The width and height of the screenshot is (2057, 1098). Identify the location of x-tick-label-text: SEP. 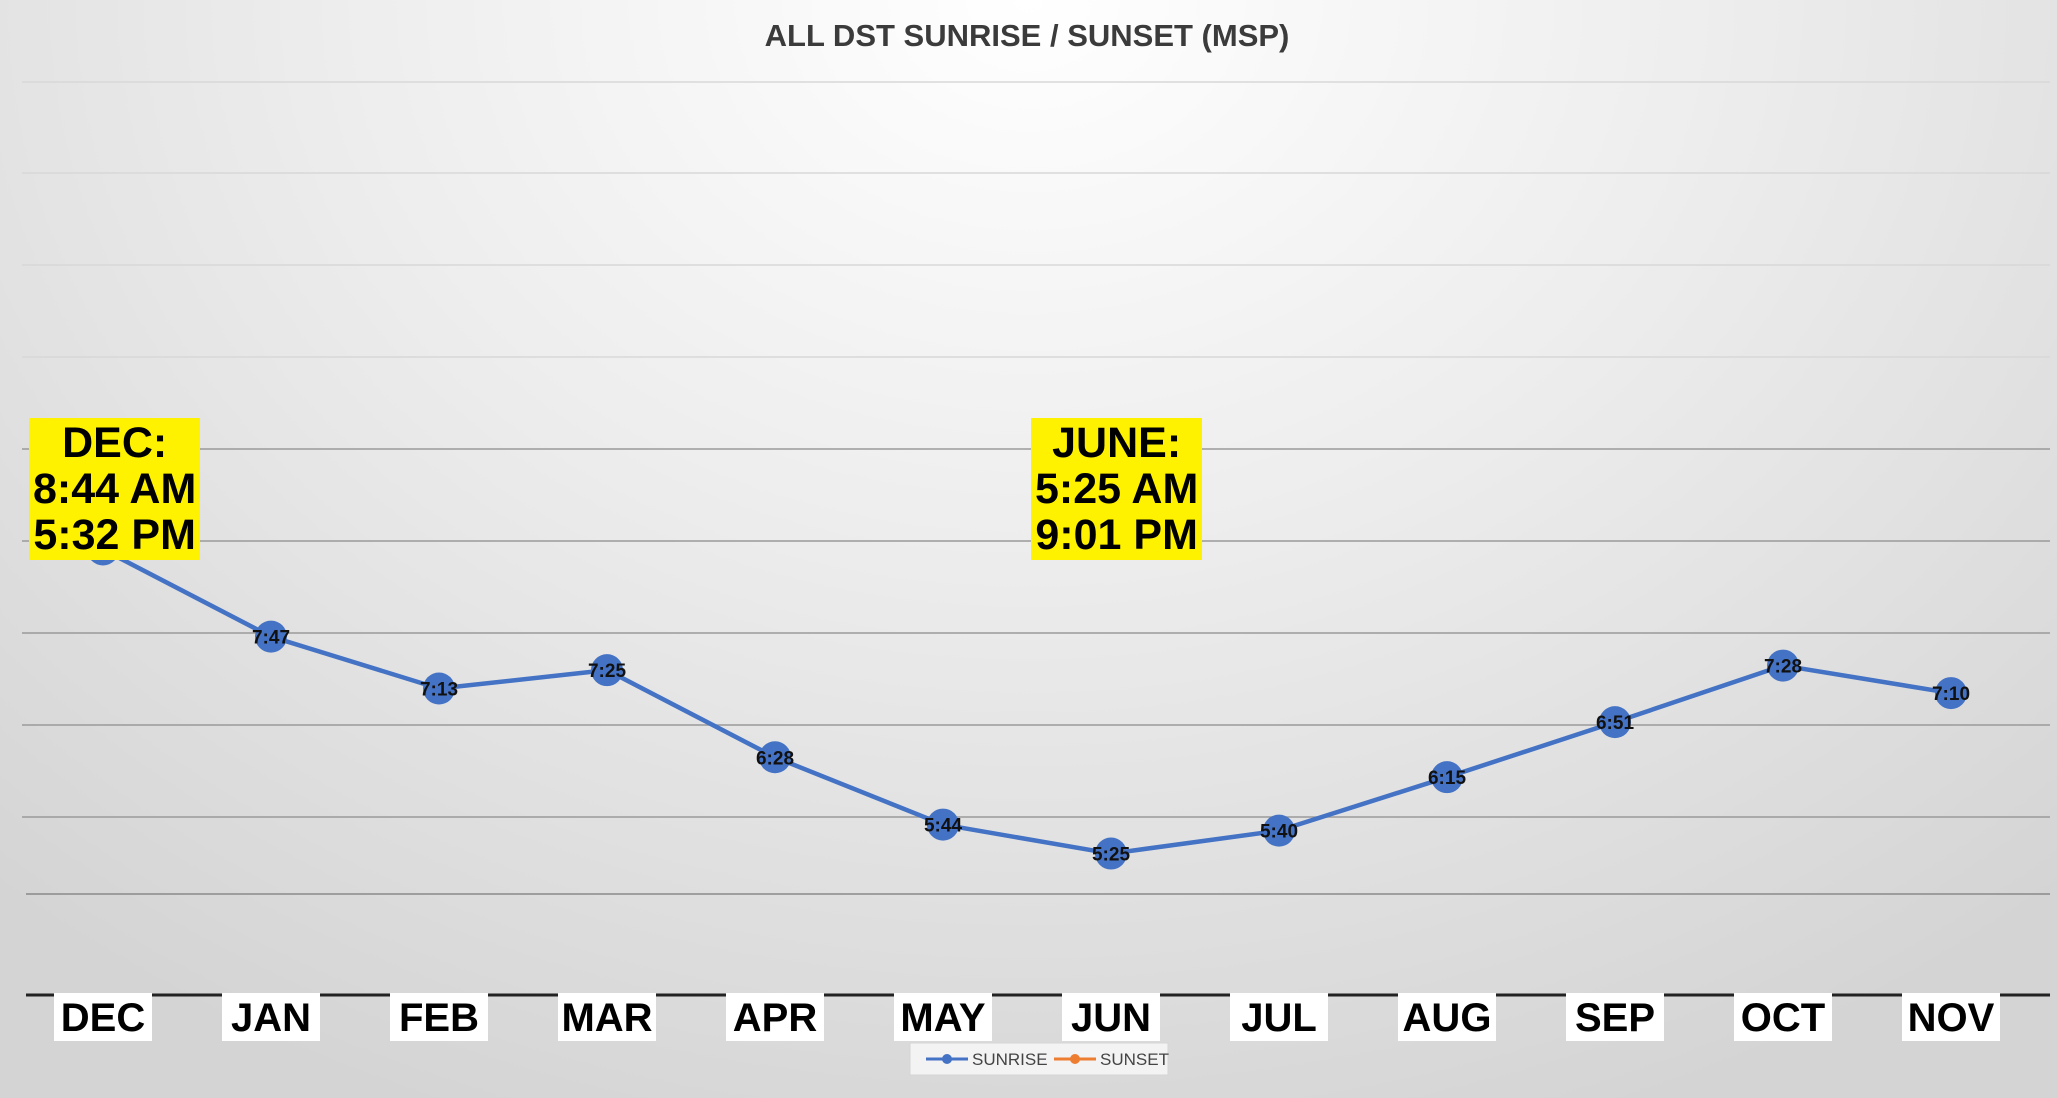
(1615, 1018).